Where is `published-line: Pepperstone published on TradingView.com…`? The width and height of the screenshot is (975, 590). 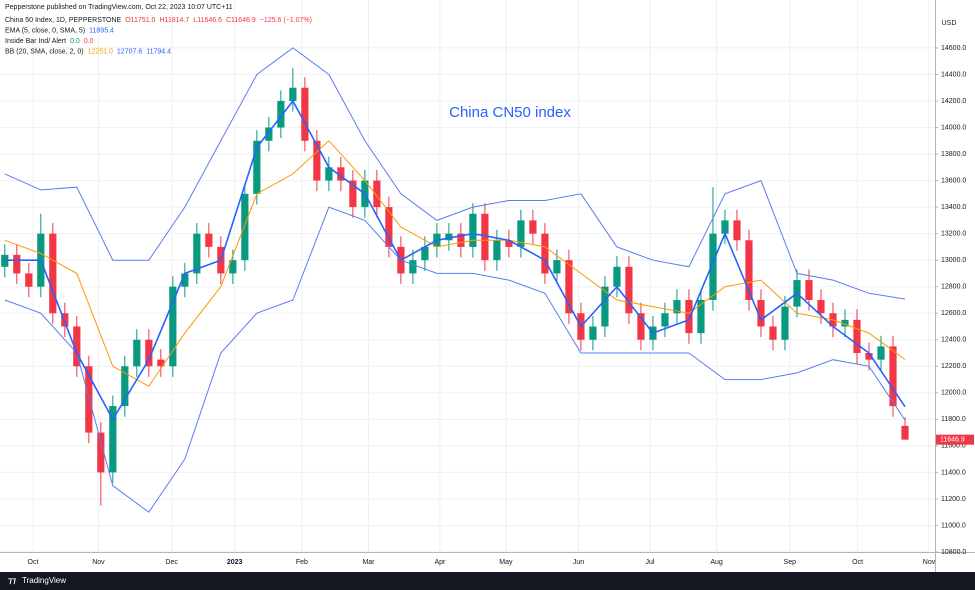
published-line: Pepperstone published on TradingView.com… is located at coordinates (119, 7).